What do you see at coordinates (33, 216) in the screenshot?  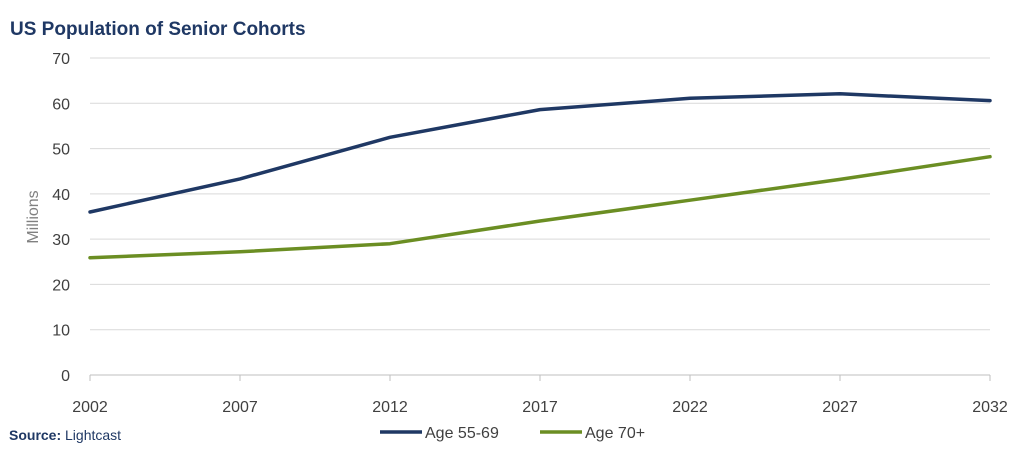 I see `y-axis-title: Millions` at bounding box center [33, 216].